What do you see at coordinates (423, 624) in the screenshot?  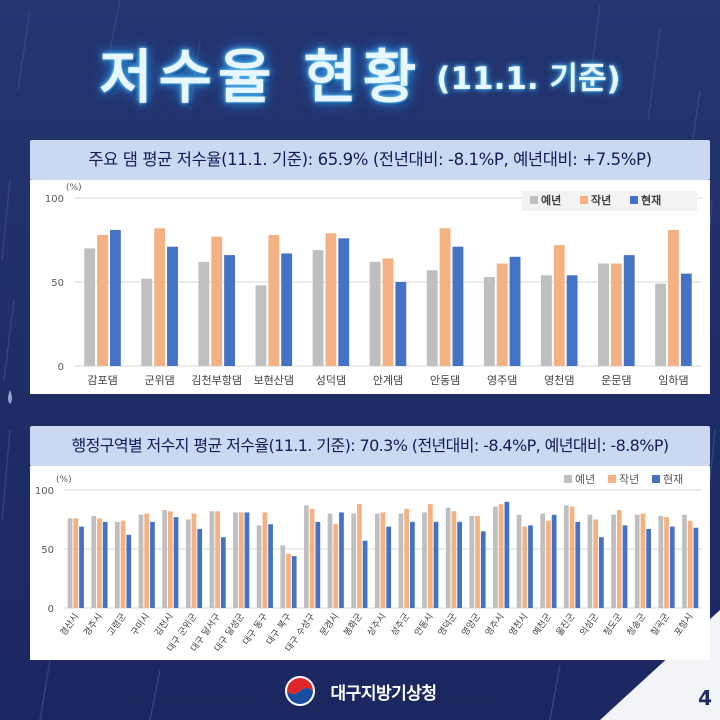 I see `x-tick-label: 안동시` at bounding box center [423, 624].